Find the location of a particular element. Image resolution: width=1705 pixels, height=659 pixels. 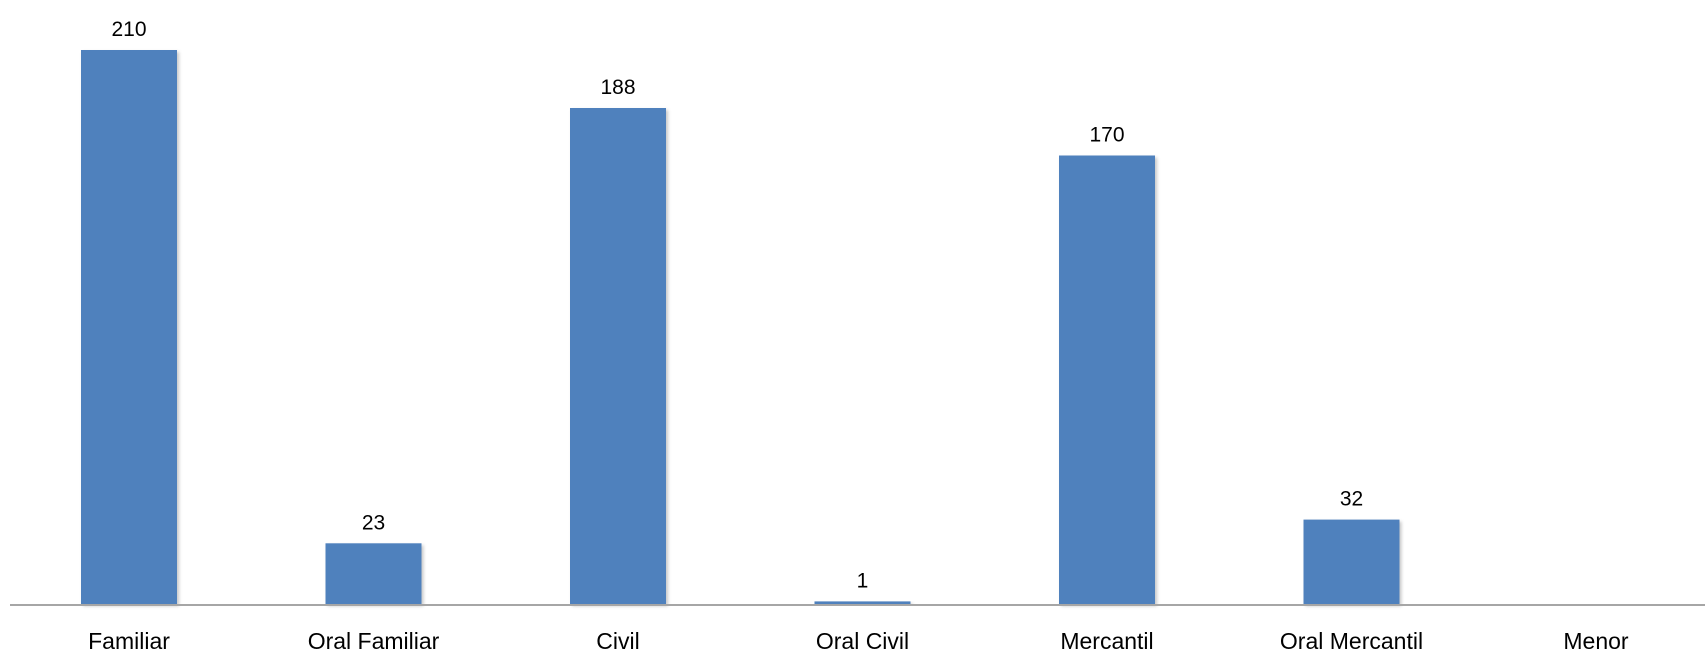

bar-civil is located at coordinates (618, 356).